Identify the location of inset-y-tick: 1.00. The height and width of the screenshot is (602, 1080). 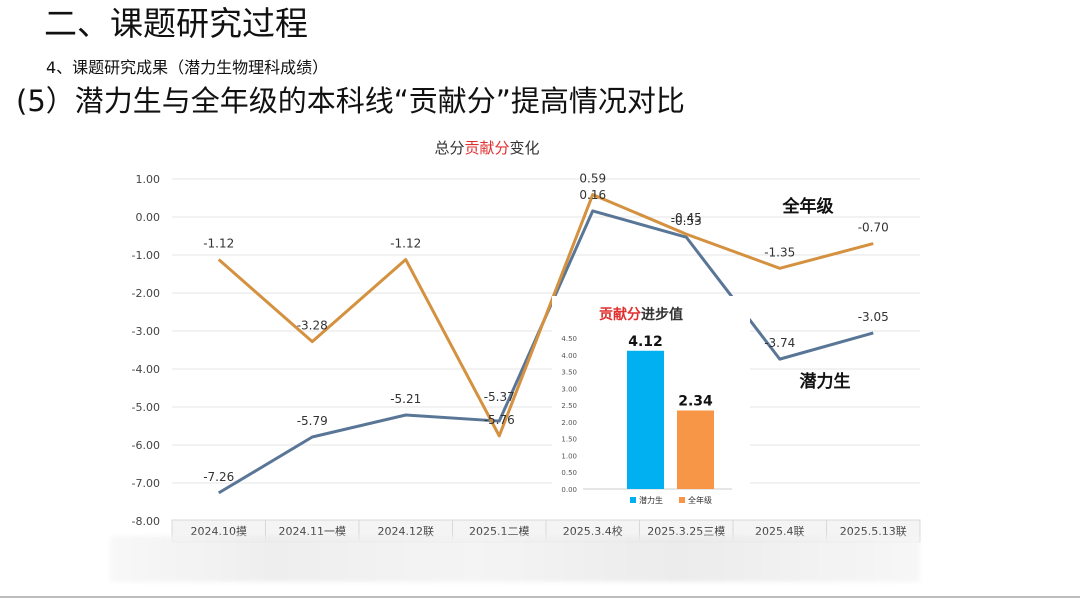
(569, 456).